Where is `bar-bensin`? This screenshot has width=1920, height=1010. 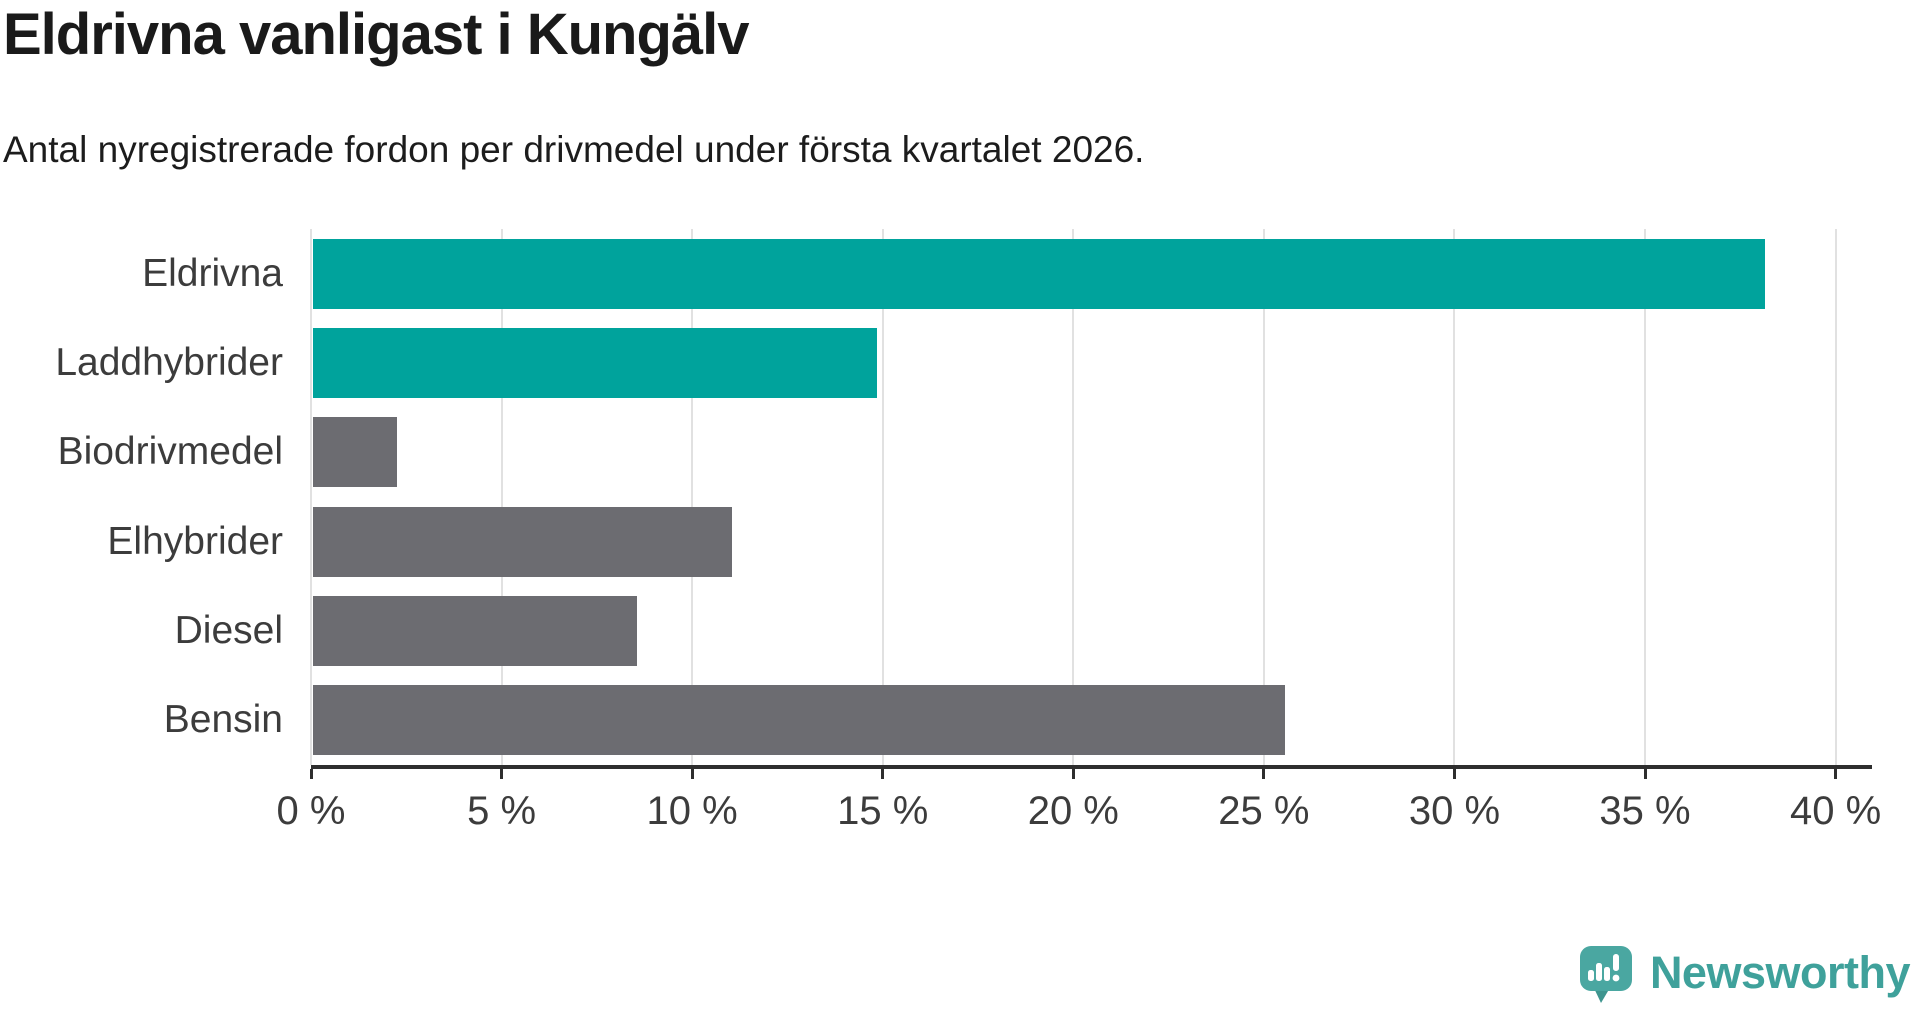 bar-bensin is located at coordinates (799, 720).